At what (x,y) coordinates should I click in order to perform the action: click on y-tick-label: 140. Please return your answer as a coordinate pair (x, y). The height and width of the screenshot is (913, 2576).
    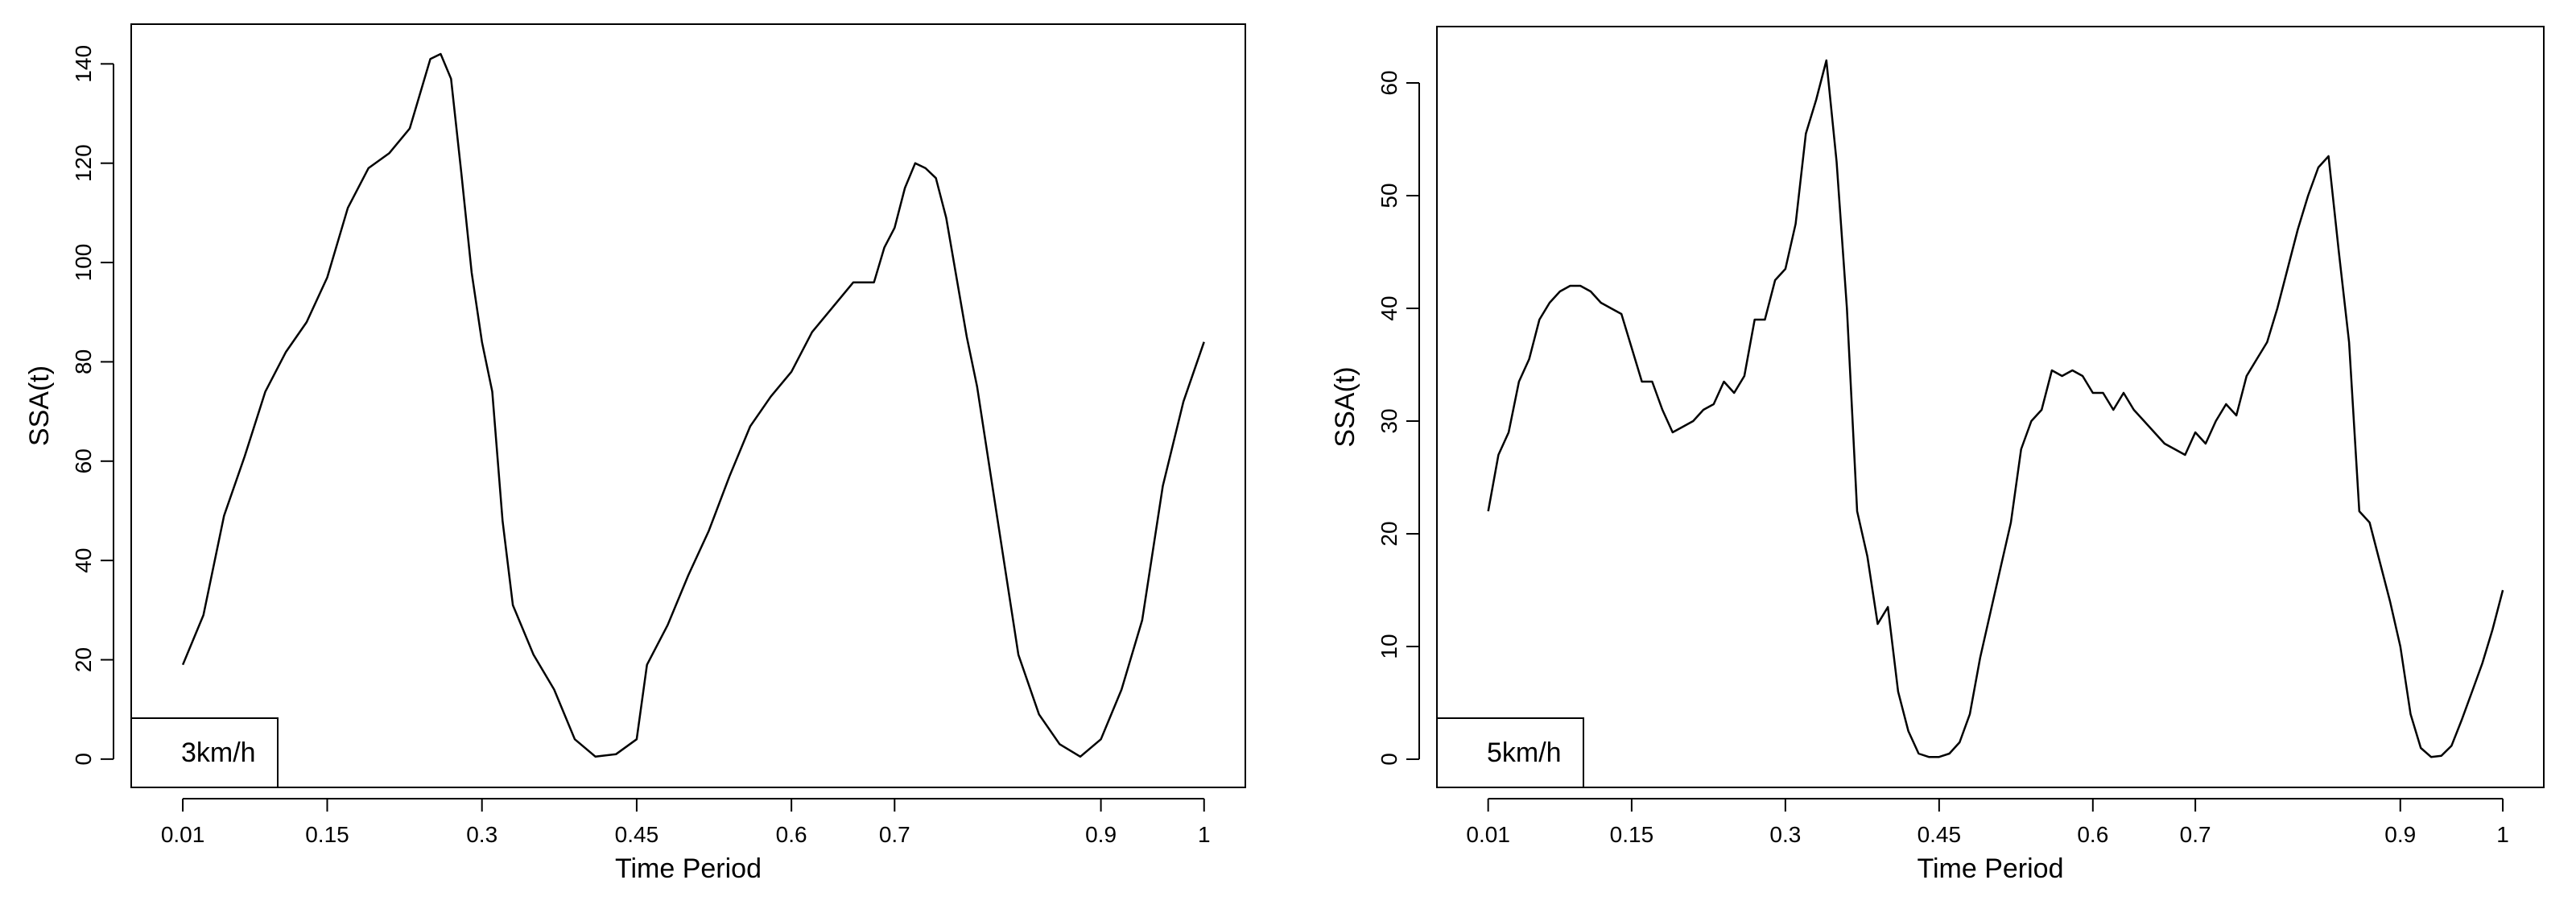
    Looking at the image, I should click on (83, 64).